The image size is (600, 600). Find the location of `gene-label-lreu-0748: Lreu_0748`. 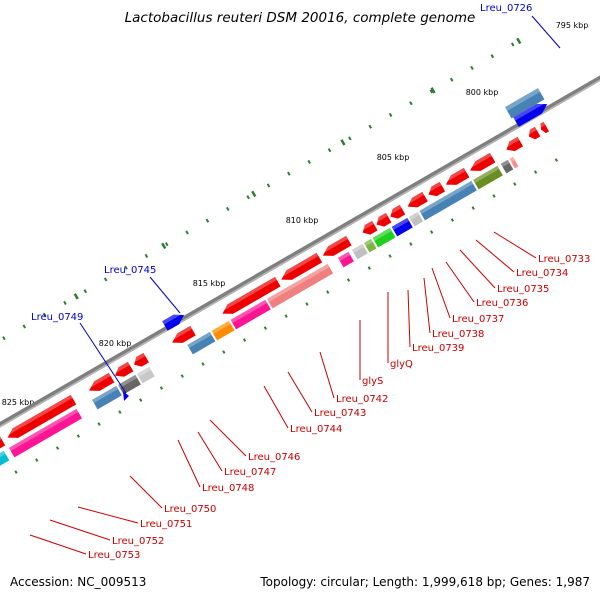

gene-label-lreu-0748: Lreu_0748 is located at coordinates (228, 488).